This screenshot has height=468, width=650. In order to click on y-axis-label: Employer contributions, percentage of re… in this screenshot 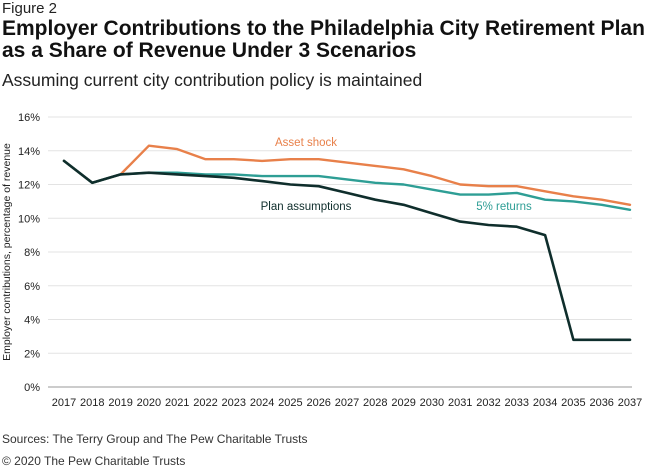, I will do `click(7, 252)`.